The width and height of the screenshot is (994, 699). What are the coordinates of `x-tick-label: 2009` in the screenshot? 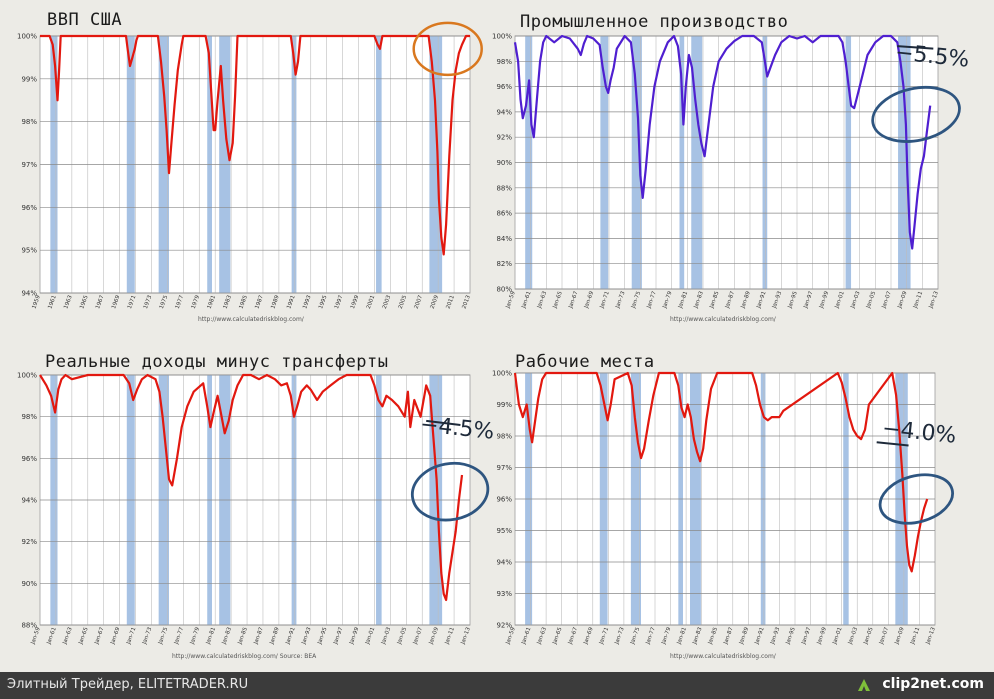 It's located at (435, 302).